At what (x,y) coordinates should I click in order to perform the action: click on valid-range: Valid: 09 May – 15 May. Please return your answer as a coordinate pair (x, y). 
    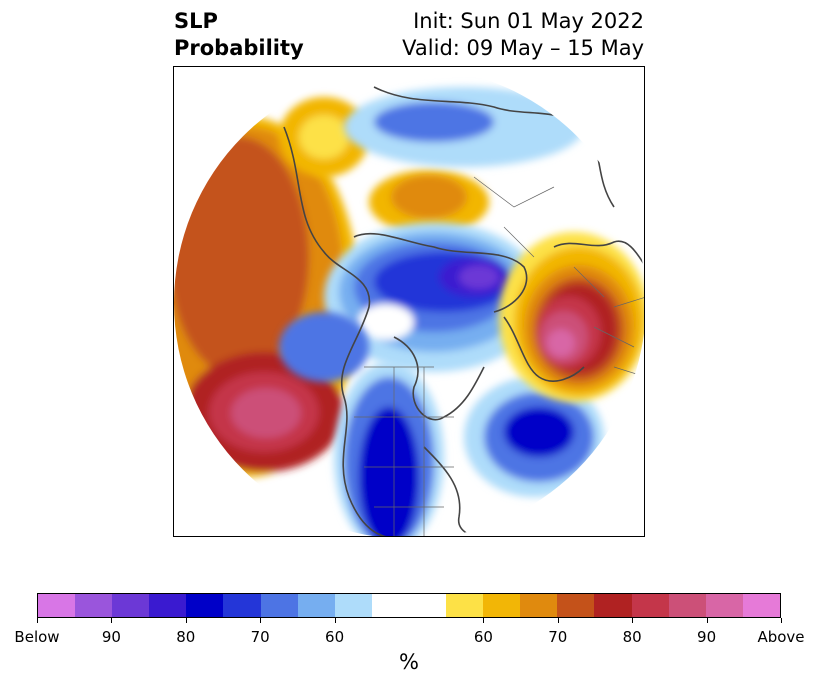
    Looking at the image, I should click on (523, 48).